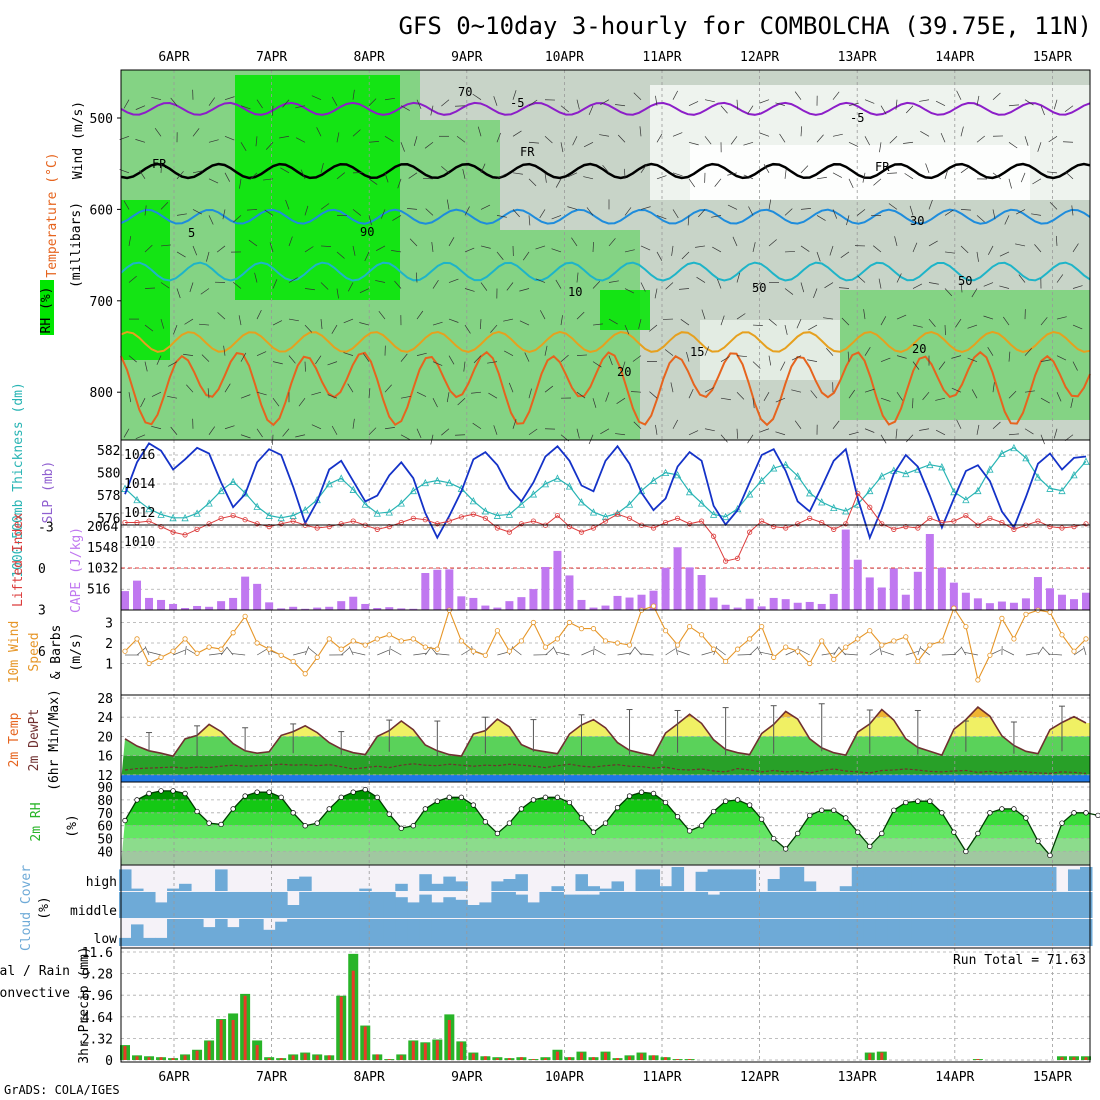  What do you see at coordinates (990, 813) in the screenshot?
I see `rh-point` at bounding box center [990, 813].